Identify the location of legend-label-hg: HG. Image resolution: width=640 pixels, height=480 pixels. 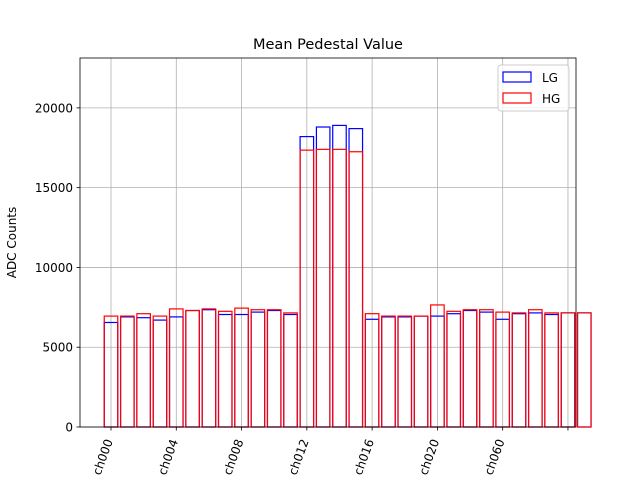
(551, 99).